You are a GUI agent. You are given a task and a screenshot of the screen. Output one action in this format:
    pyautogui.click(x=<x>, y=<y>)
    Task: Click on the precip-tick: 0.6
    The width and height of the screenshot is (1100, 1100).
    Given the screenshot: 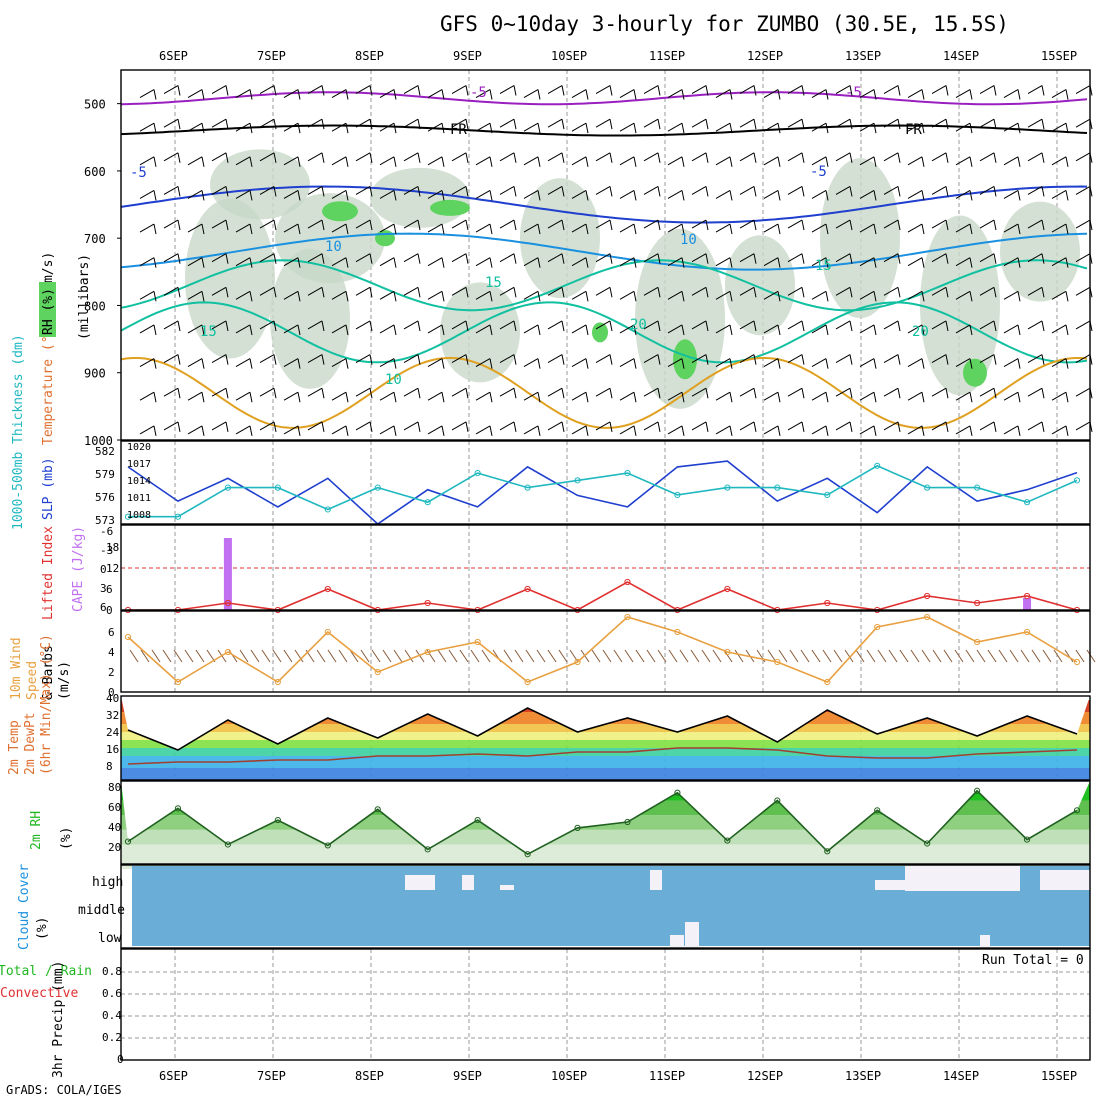 What is the action you would take?
    pyautogui.click(x=112, y=993)
    